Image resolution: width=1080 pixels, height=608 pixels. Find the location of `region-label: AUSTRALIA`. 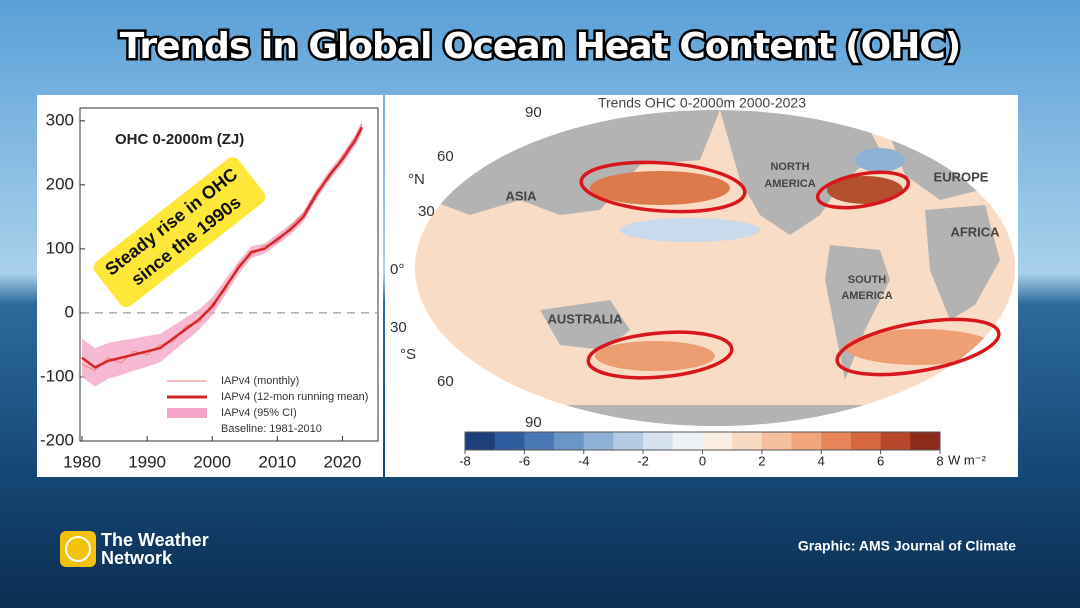

region-label: AUSTRALIA is located at coordinates (585, 318).